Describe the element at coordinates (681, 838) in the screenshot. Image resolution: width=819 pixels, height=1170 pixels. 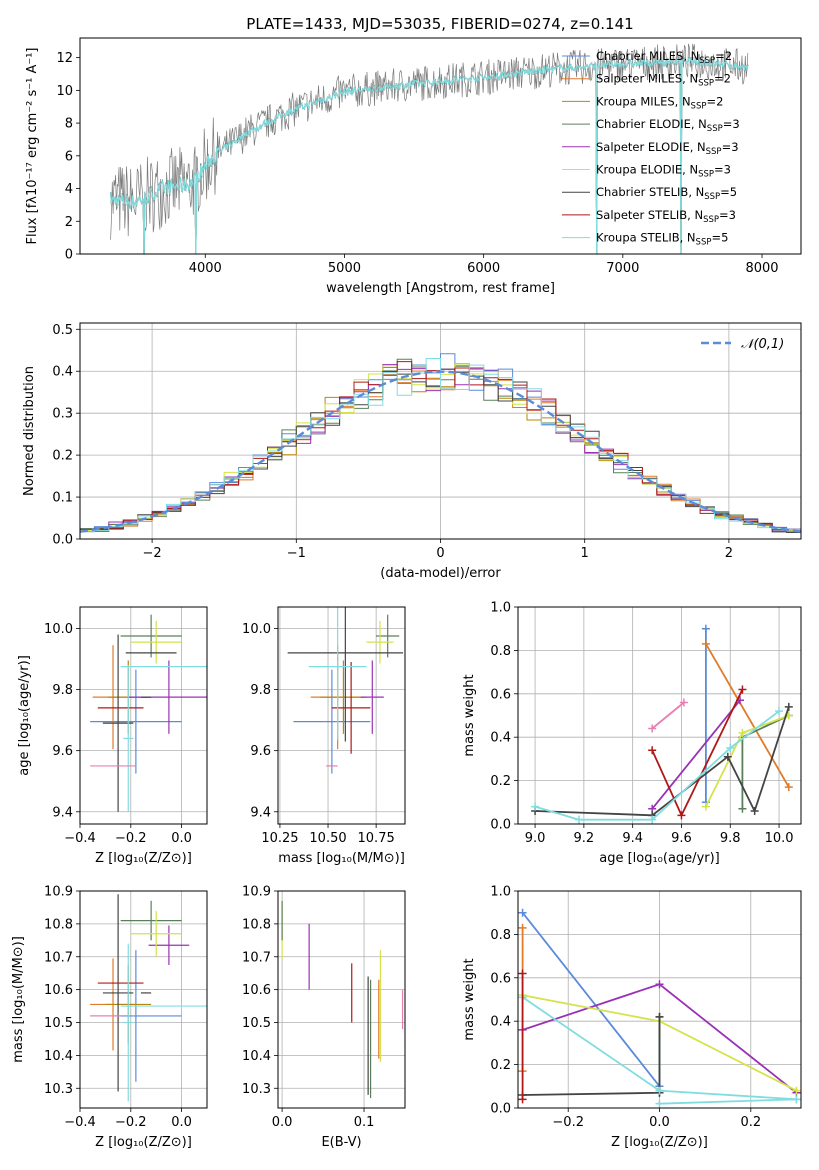
I see `x-tick-label: 9.6` at that location.